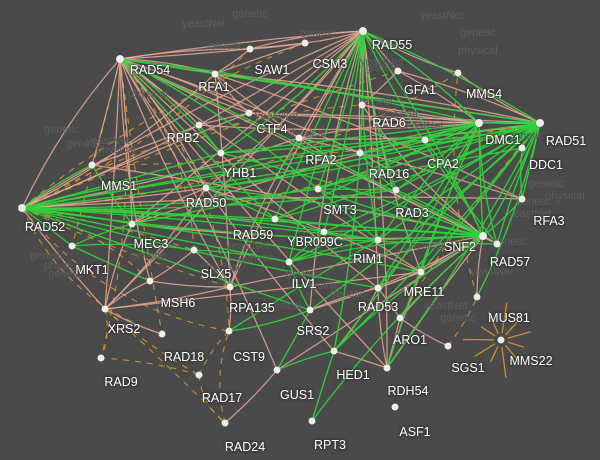  What do you see at coordinates (162, 334) in the screenshot?
I see `graph-node-rad18` at bounding box center [162, 334].